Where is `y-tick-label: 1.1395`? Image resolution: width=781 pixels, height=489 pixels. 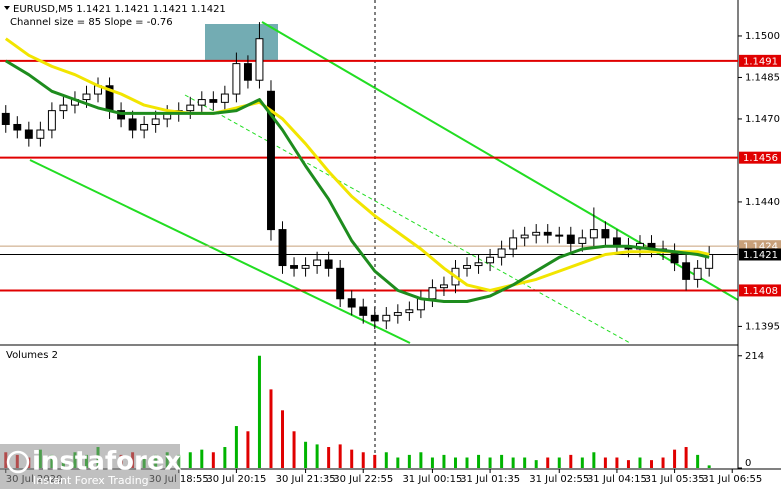
y-tick-label: 1.1395 is located at coordinates (762, 326).